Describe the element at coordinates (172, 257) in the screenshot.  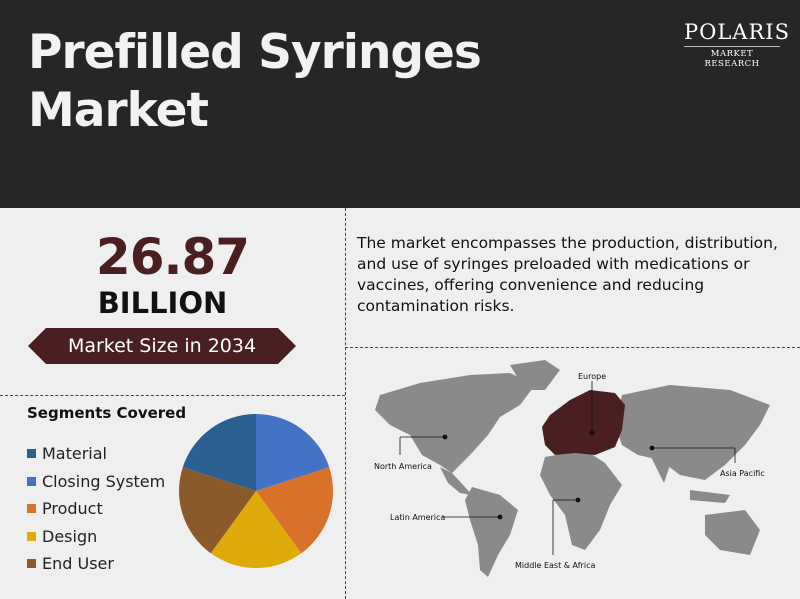
I see `market-value: 26.87` at that location.